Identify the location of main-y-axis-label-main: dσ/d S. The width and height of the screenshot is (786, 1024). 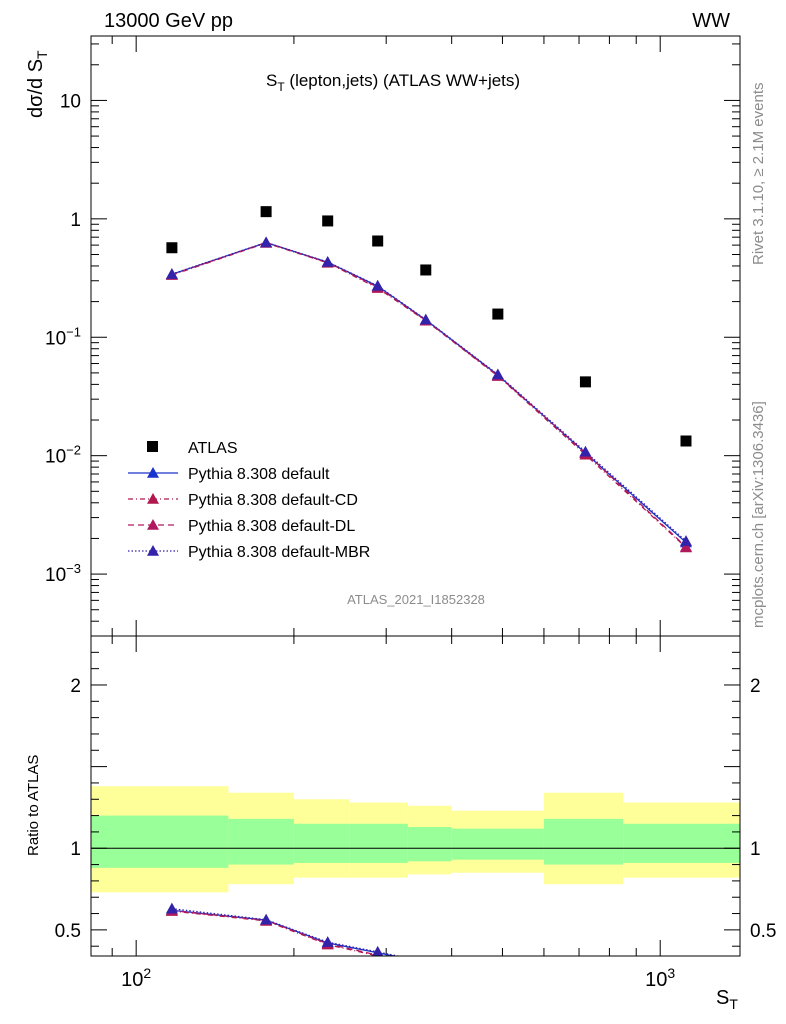
(36, 88).